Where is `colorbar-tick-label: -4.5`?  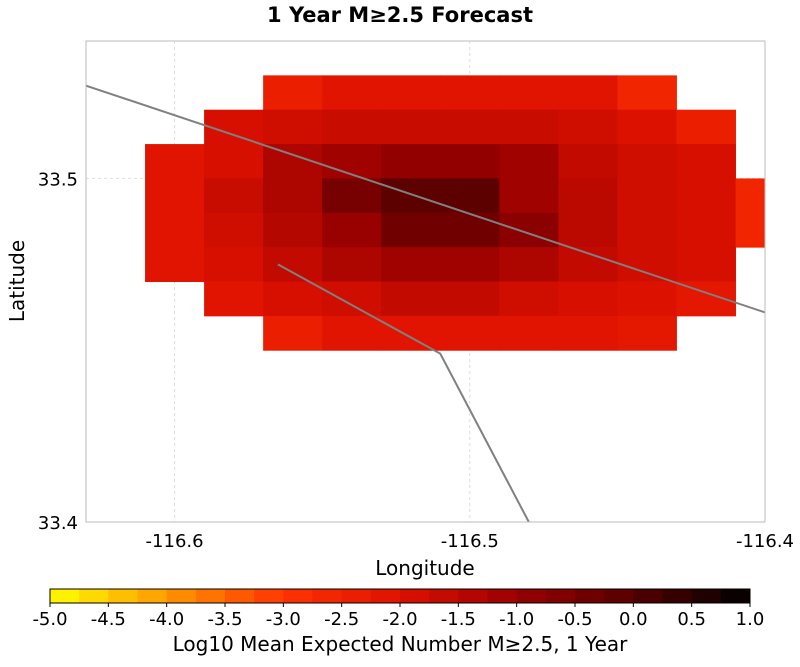
colorbar-tick-label: -4.5 is located at coordinates (108, 619).